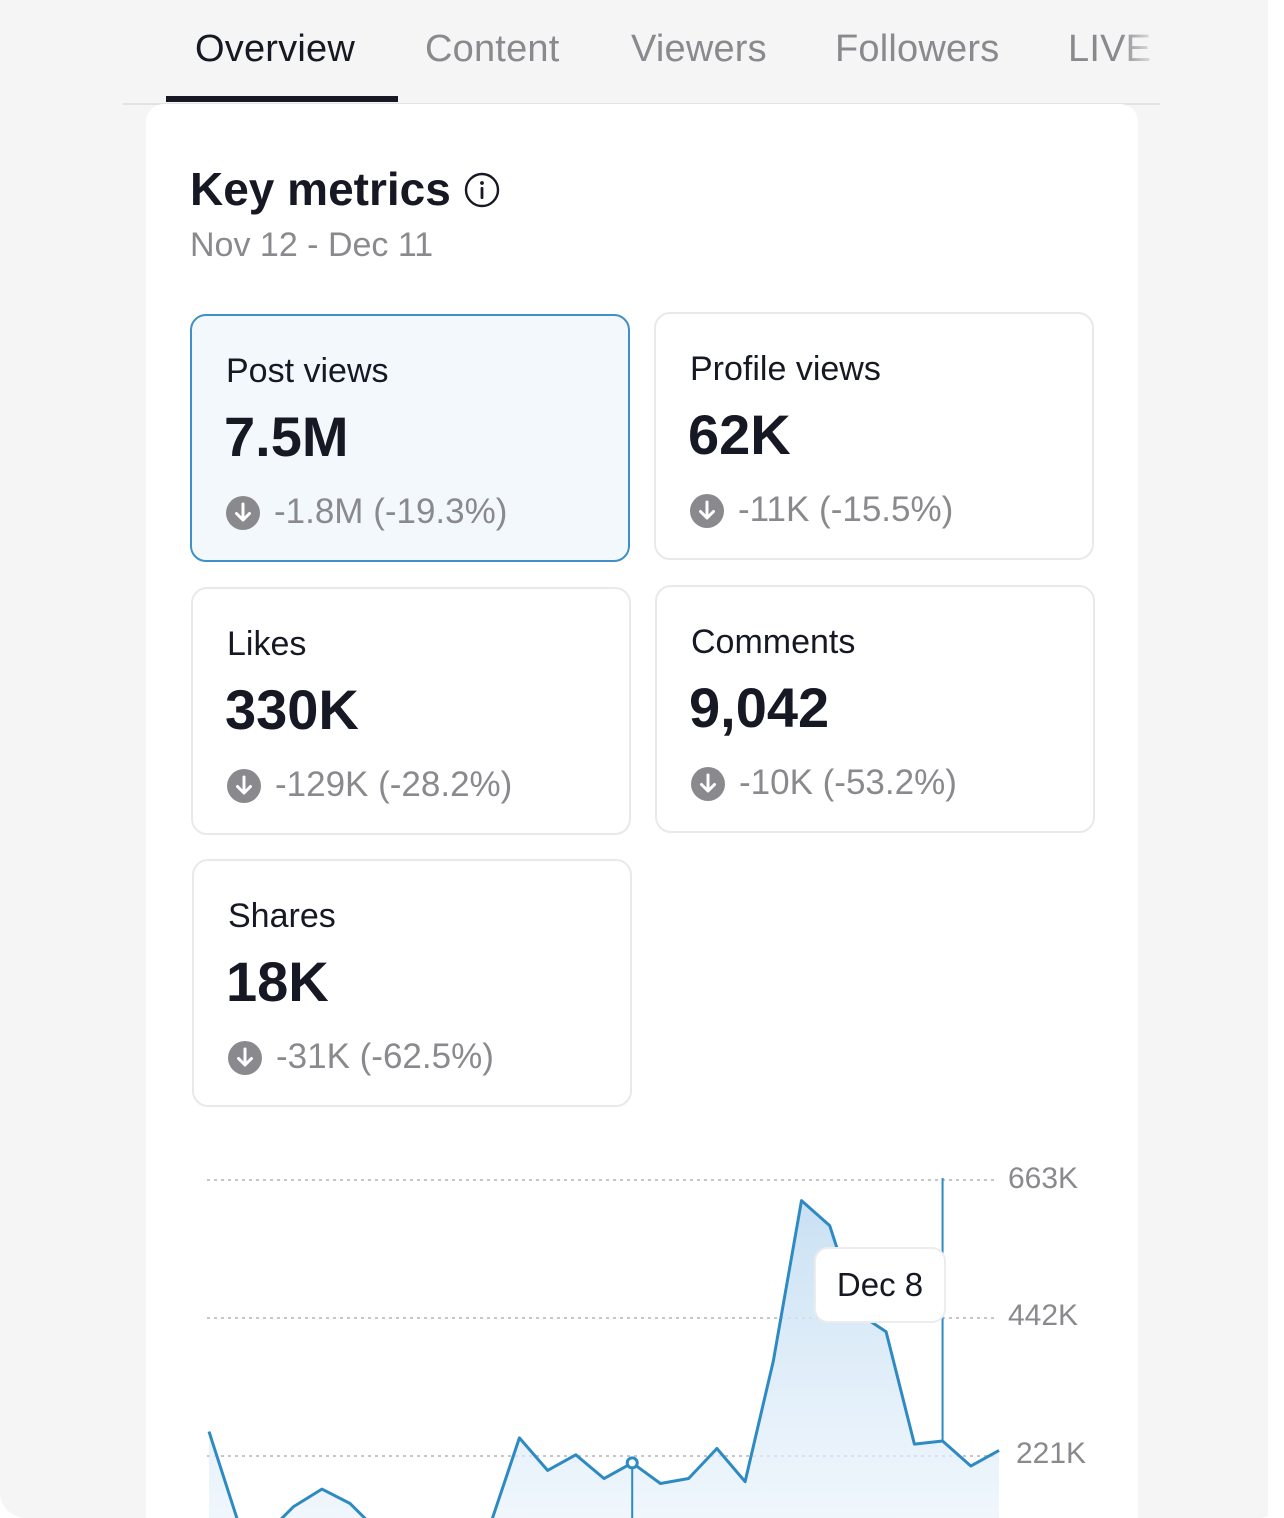 This screenshot has height=1518, width=1284. I want to click on screen-edge, so click(1276, 759).